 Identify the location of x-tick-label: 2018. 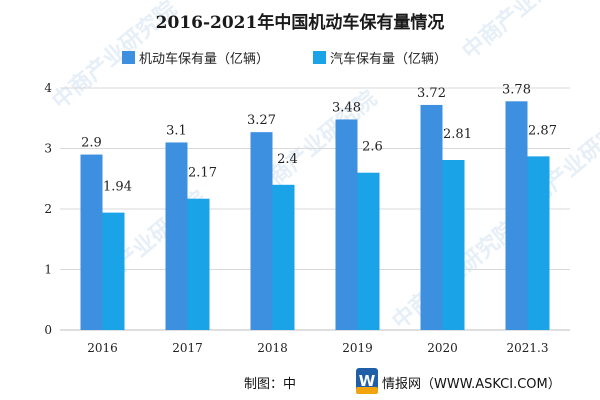
(272, 348).